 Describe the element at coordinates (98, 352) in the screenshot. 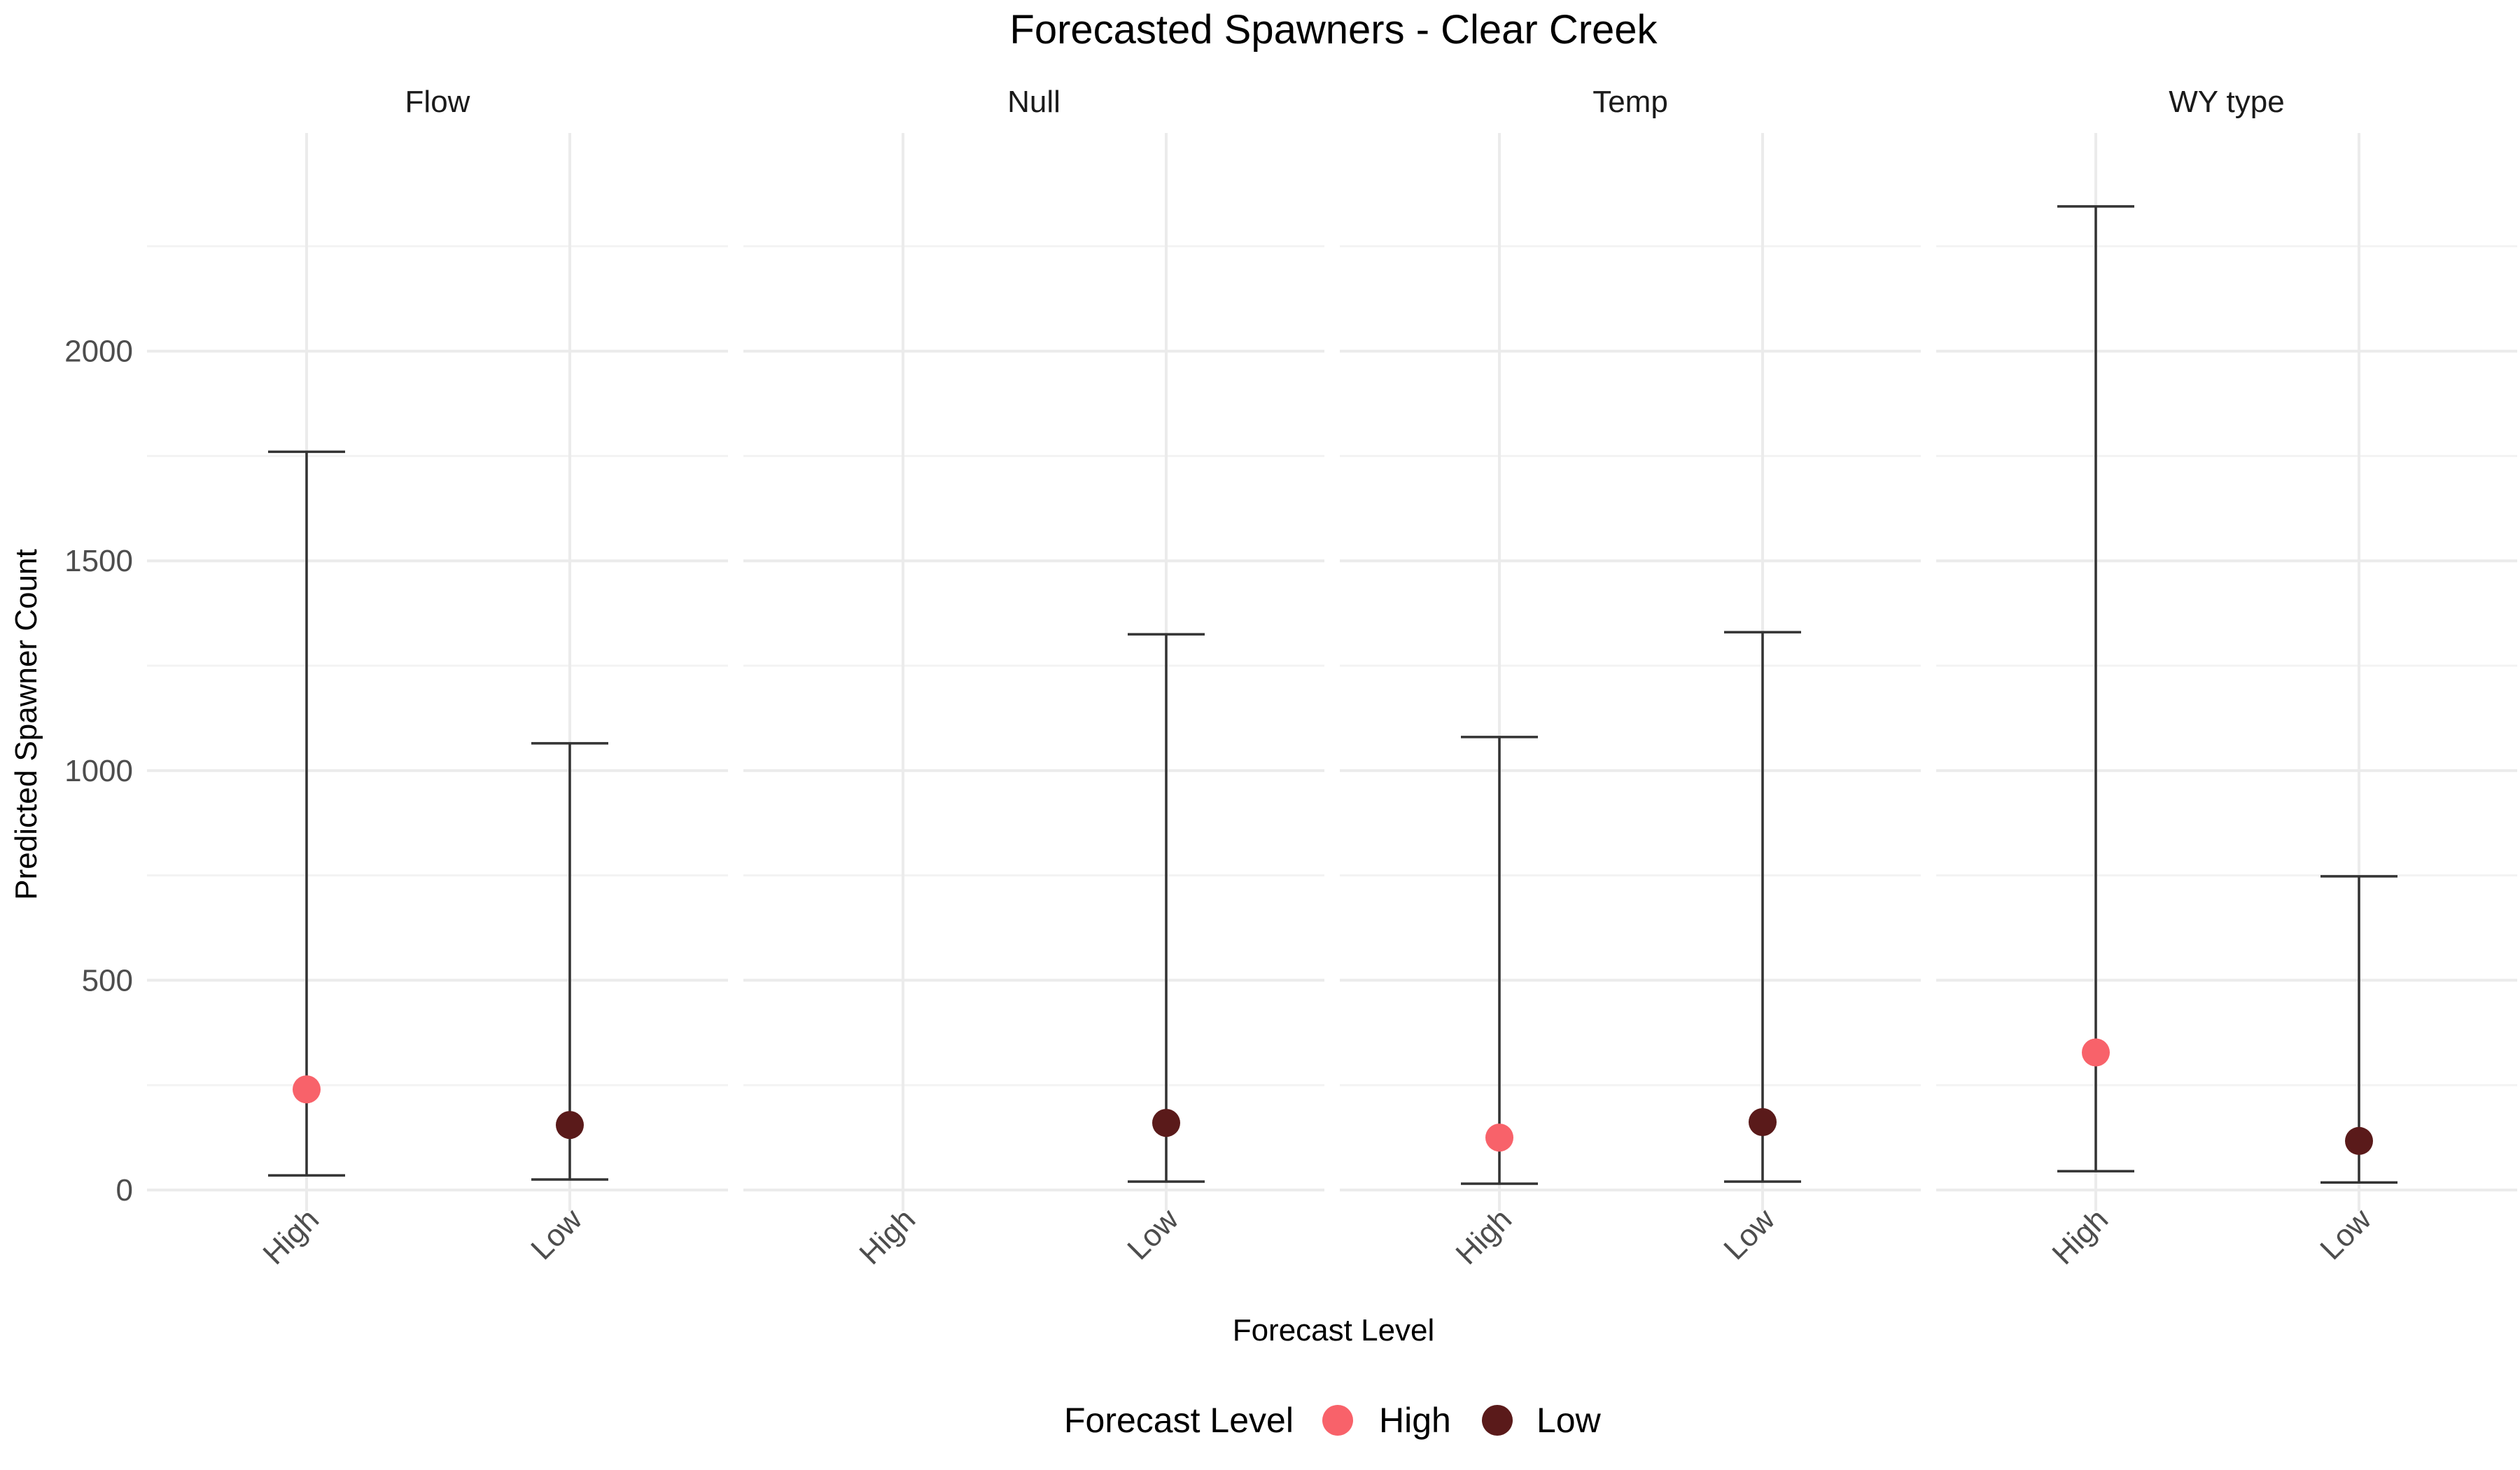

I see `y-tick-label: 2000` at that location.